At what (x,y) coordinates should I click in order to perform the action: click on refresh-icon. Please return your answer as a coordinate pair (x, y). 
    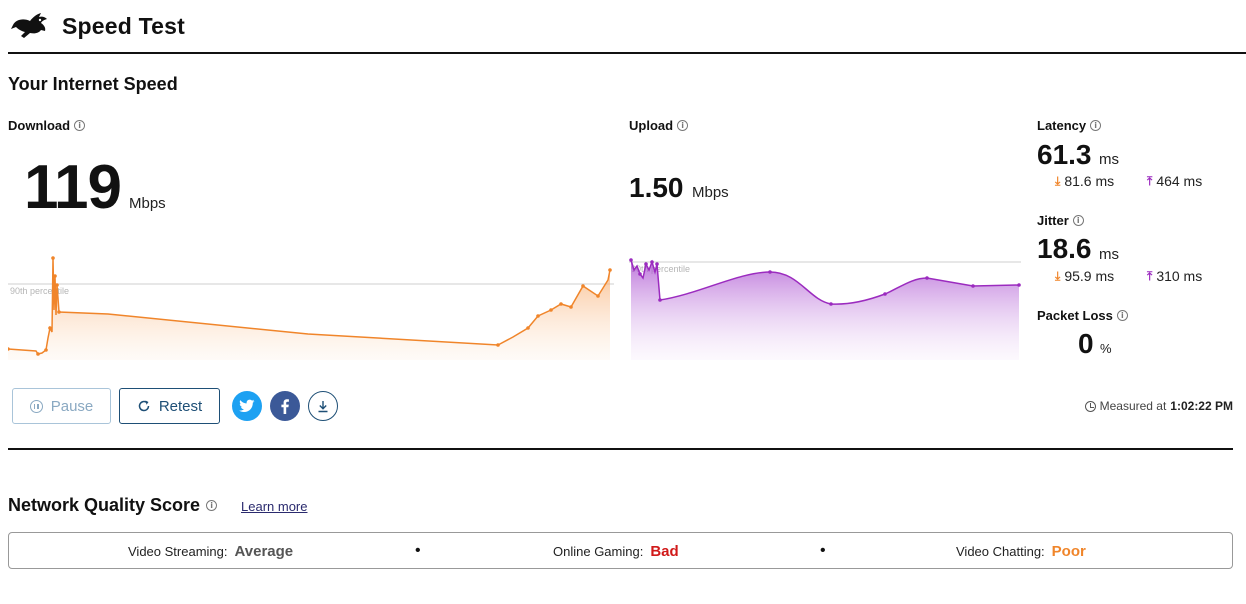
    Looking at the image, I should click on (144, 406).